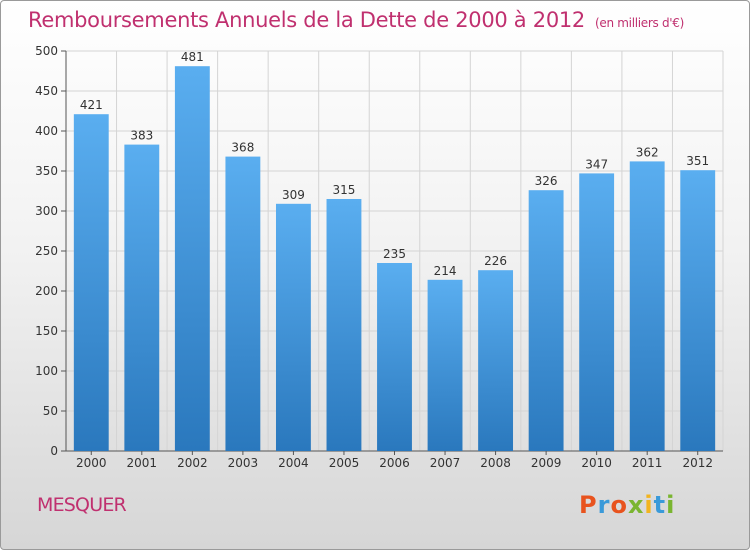 This screenshot has height=550, width=750. I want to click on y-tick-label: 0, so click(54, 451).